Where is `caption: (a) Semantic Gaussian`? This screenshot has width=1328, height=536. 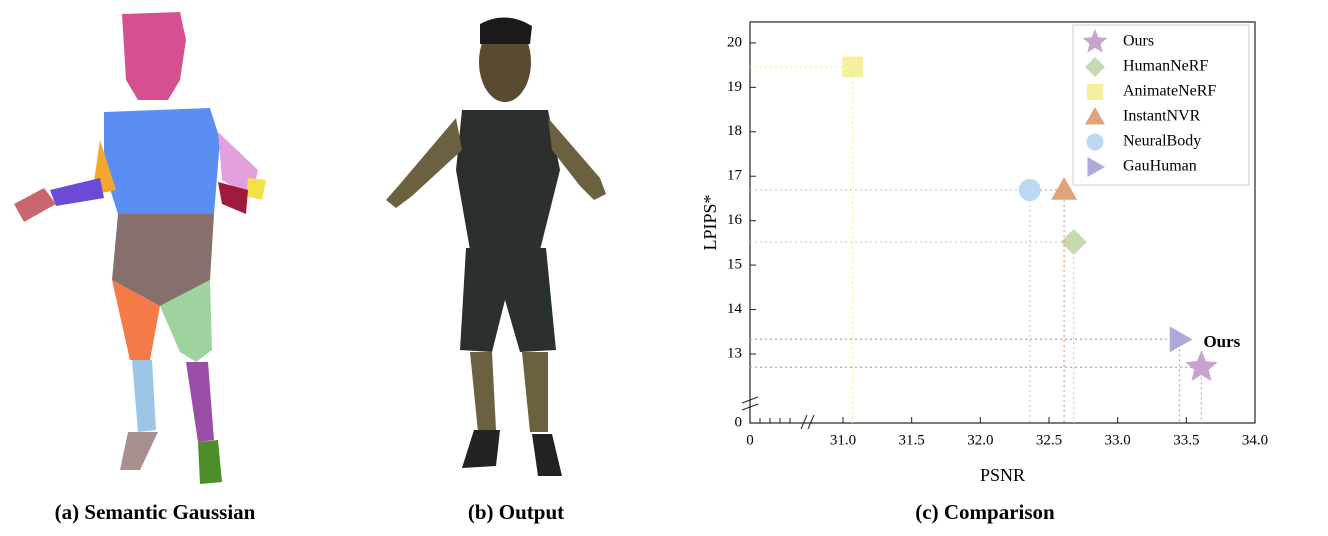
caption: (a) Semantic Gaussian is located at coordinates (155, 512).